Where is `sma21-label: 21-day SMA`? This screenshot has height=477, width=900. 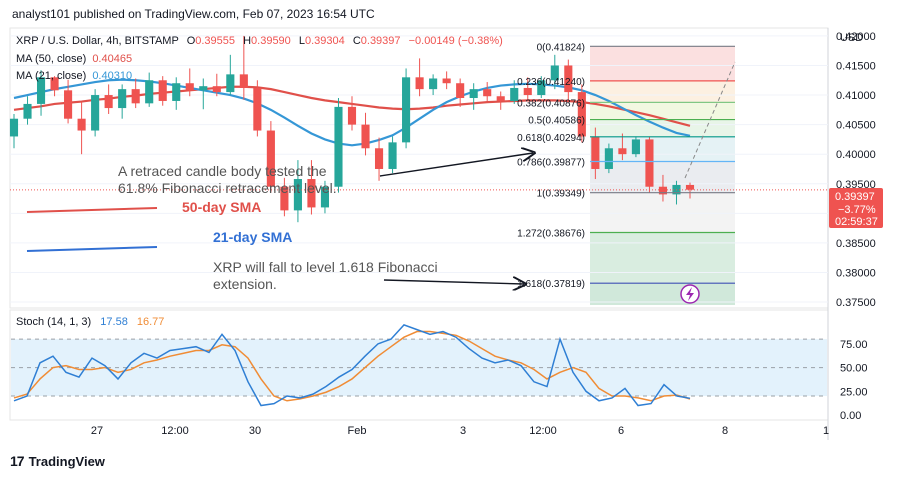
sma21-label: 21-day SMA is located at coordinates (252, 237).